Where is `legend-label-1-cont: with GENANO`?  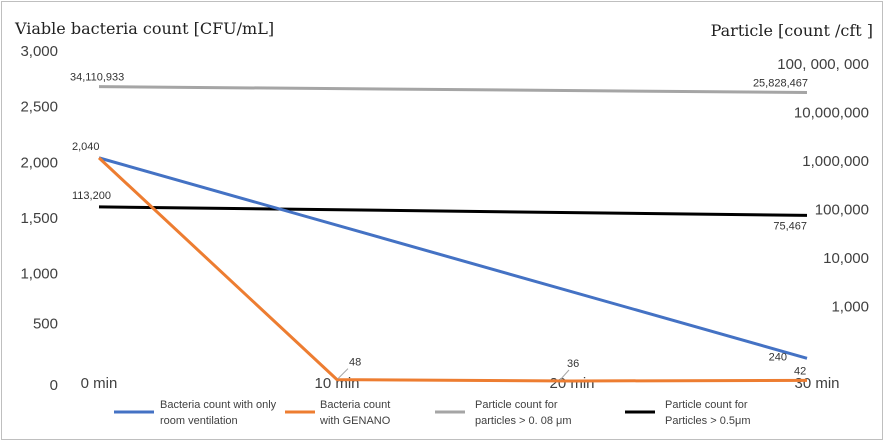
legend-label-1-cont: with GENANO is located at coordinates (355, 421).